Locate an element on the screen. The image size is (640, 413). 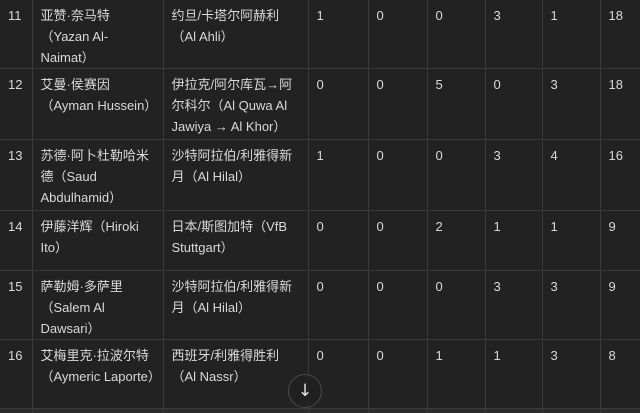
player-name-cell: 亚赞·奈马特（Yazan Al-Naimat） is located at coordinates (97, 34).